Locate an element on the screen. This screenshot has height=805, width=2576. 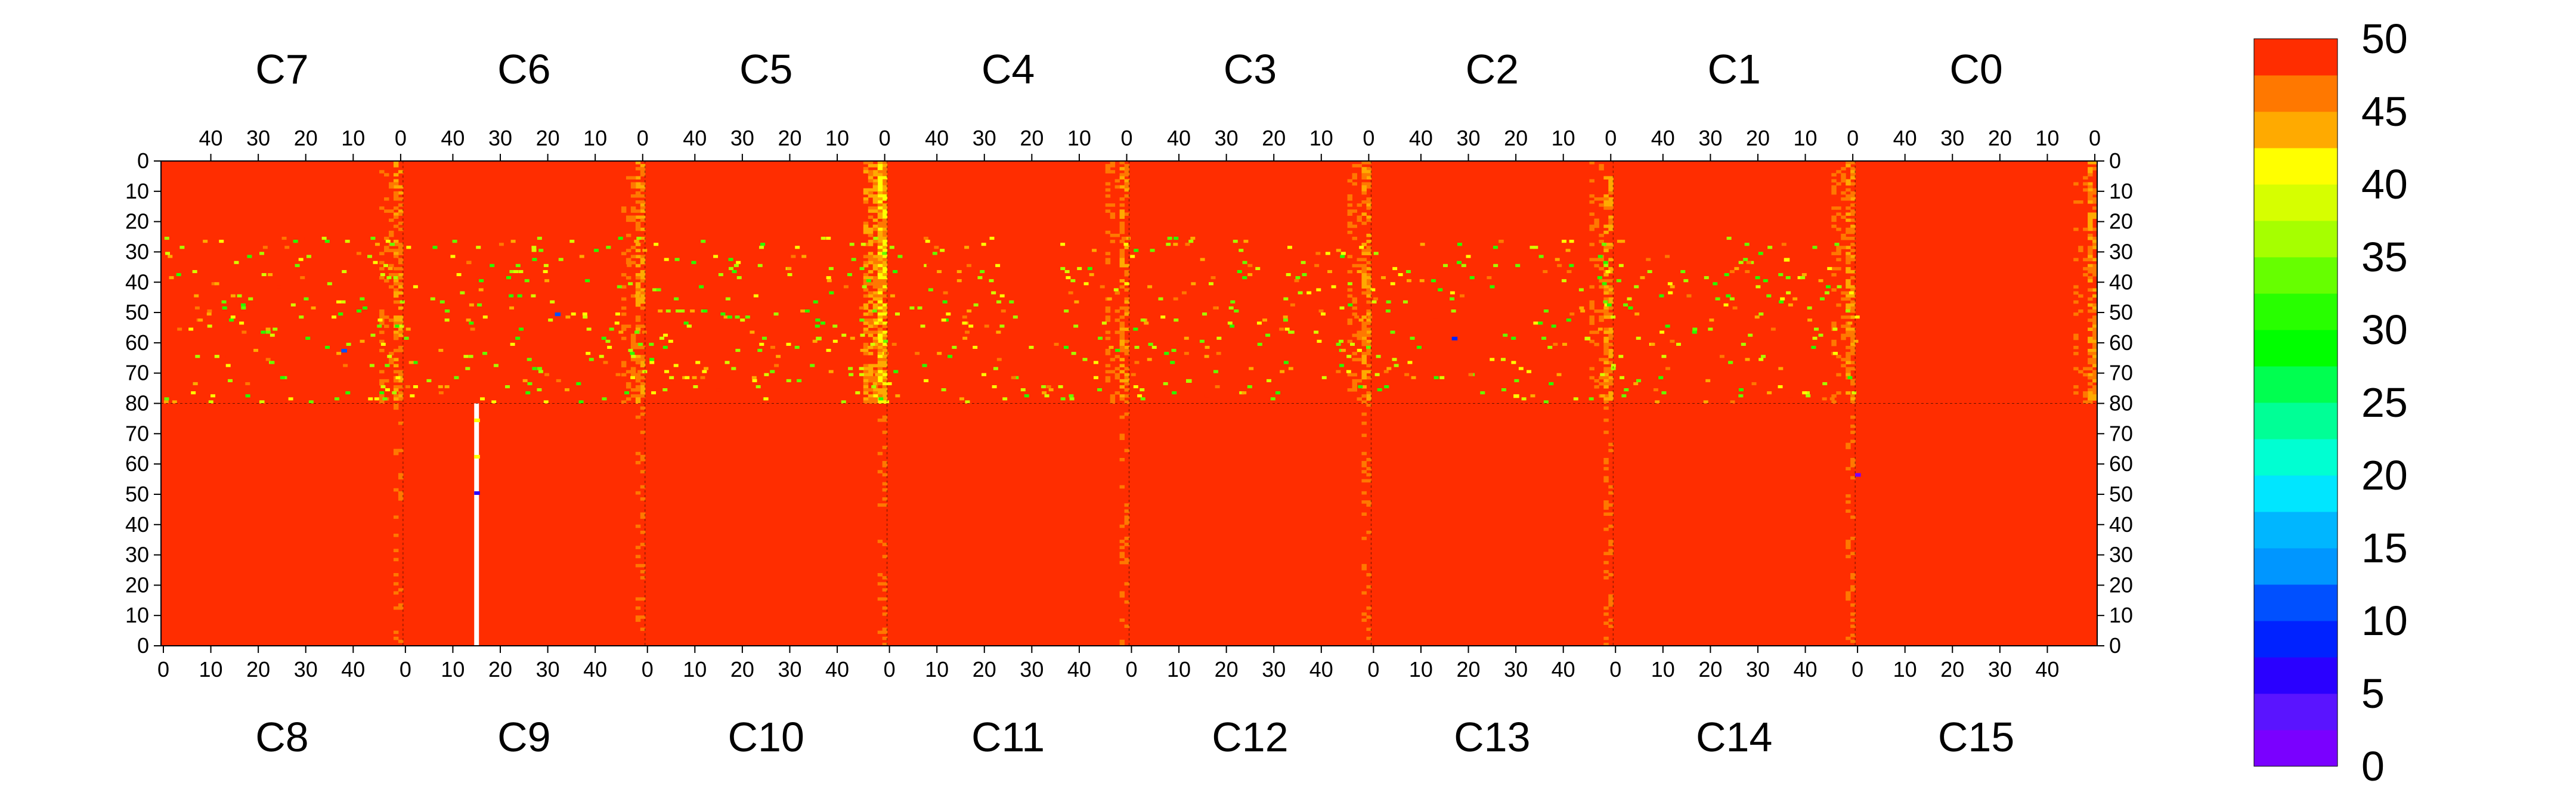
colorbar-tick-label: 10 is located at coordinates (2384, 620).